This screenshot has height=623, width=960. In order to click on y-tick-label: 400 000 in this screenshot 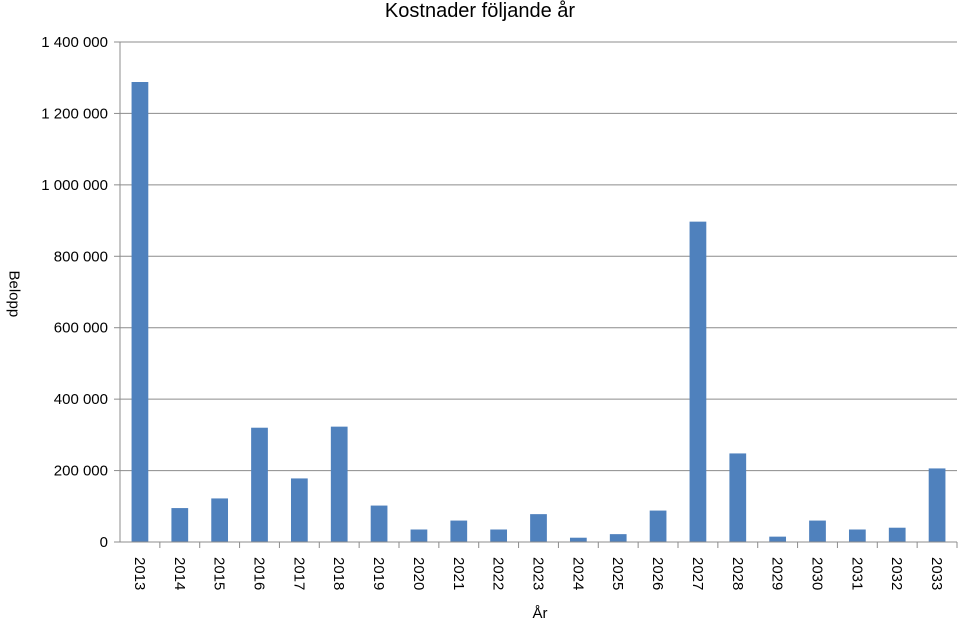, I will do `click(81, 399)`.